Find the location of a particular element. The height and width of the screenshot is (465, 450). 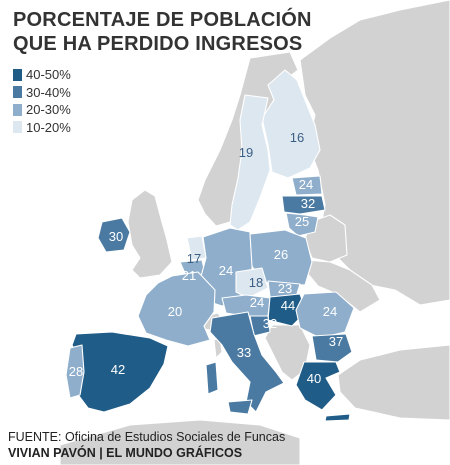

greece-value: 40 is located at coordinates (314, 378).